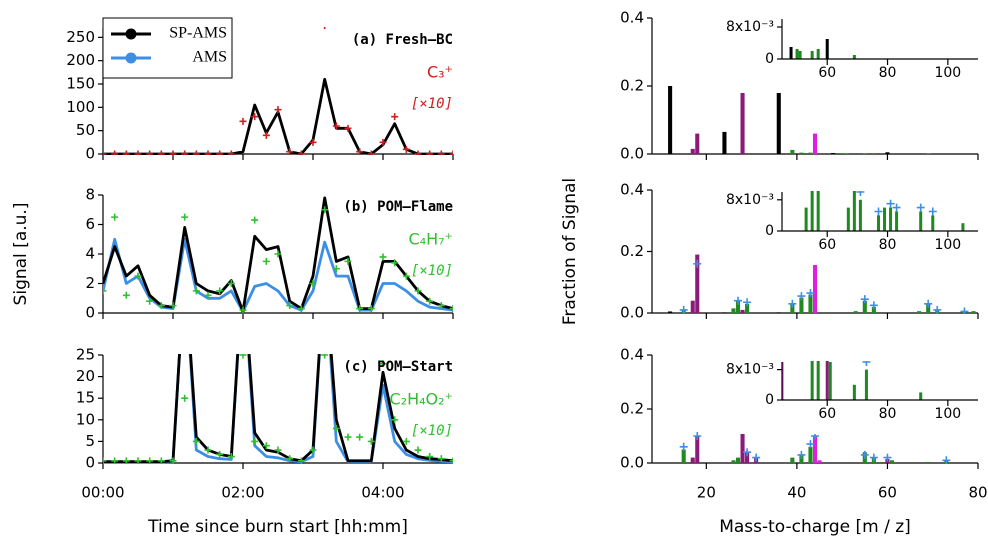 The image size is (988, 540). Describe the element at coordinates (398, 207) in the screenshot. I see `panel-title: (b) POM–Flame` at that location.